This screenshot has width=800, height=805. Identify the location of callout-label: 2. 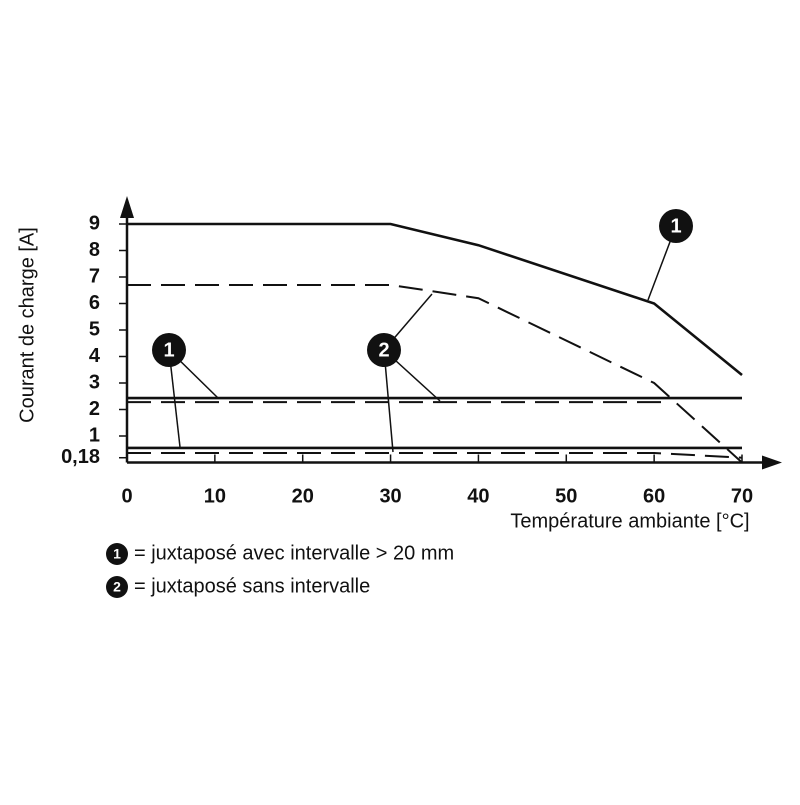
(383, 350).